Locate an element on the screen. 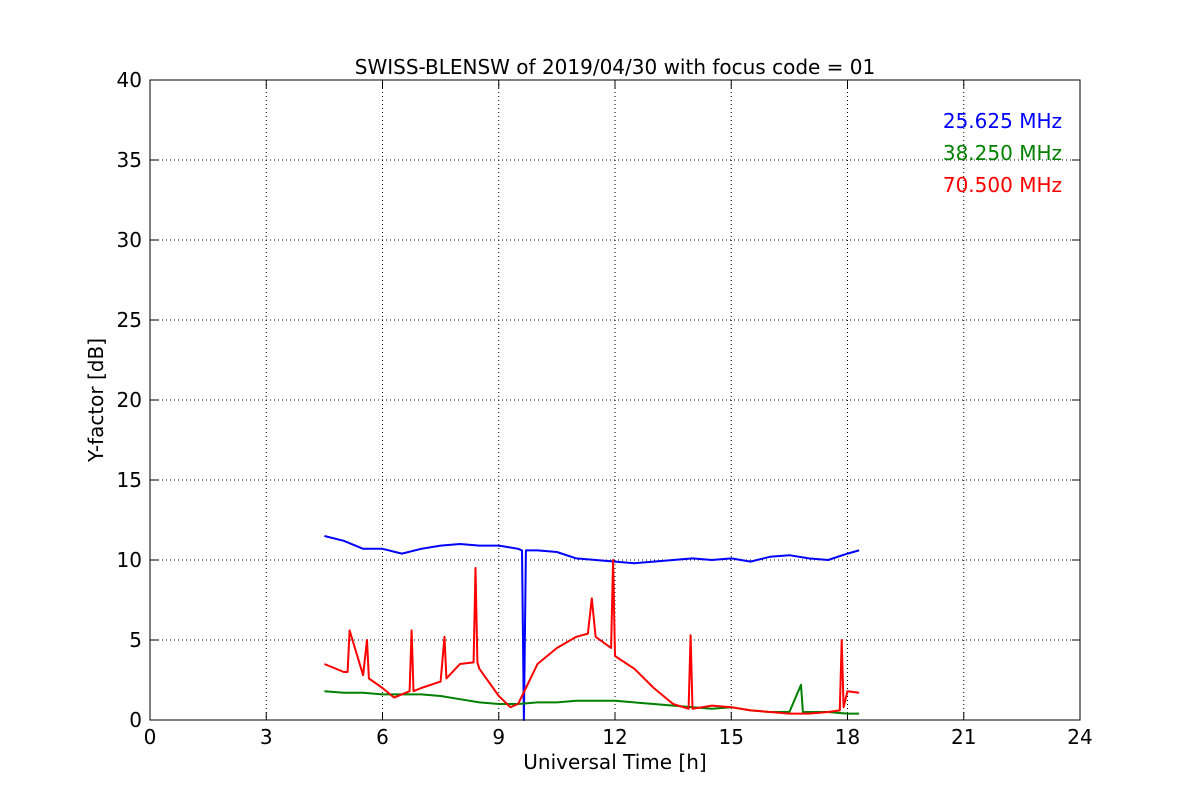  x-axis-title: Universal Time [h] is located at coordinates (614, 762).